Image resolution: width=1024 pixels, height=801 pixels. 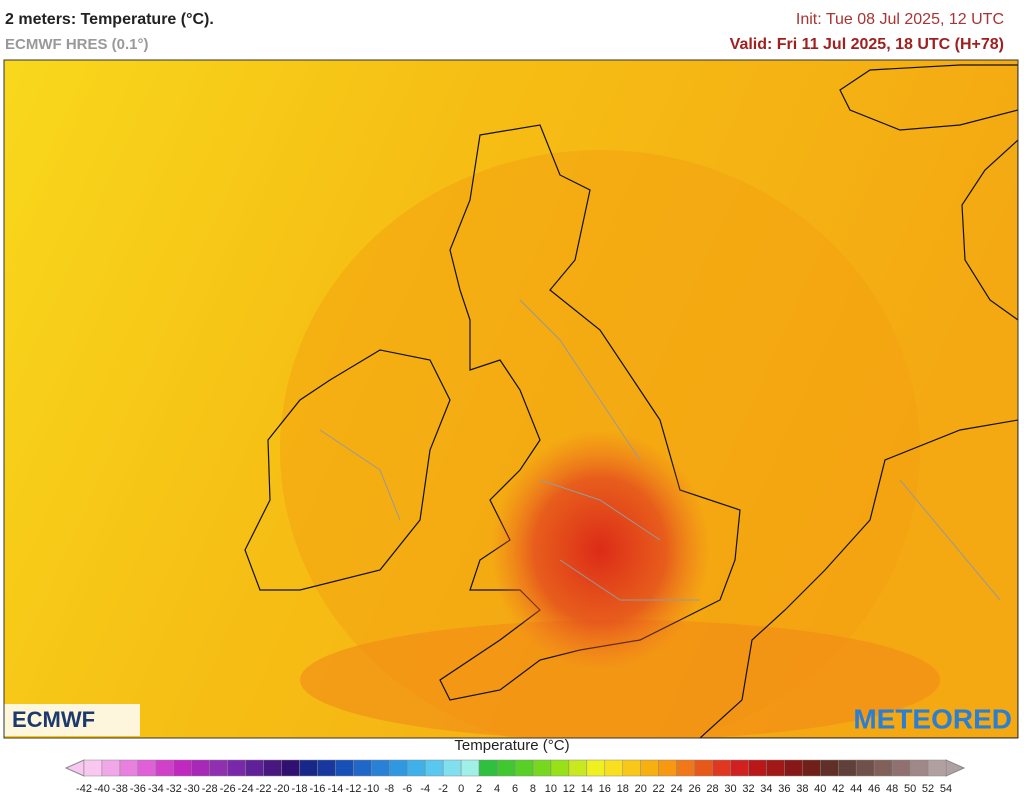 I want to click on colorbar-tick-label: 42, so click(x=838, y=789).